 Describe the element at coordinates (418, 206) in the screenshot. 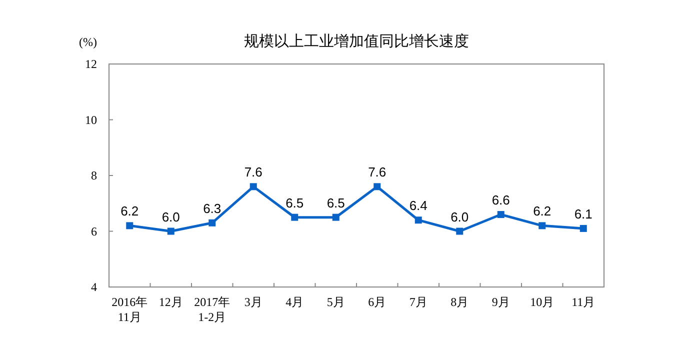

I see `data-label: 6.4` at that location.